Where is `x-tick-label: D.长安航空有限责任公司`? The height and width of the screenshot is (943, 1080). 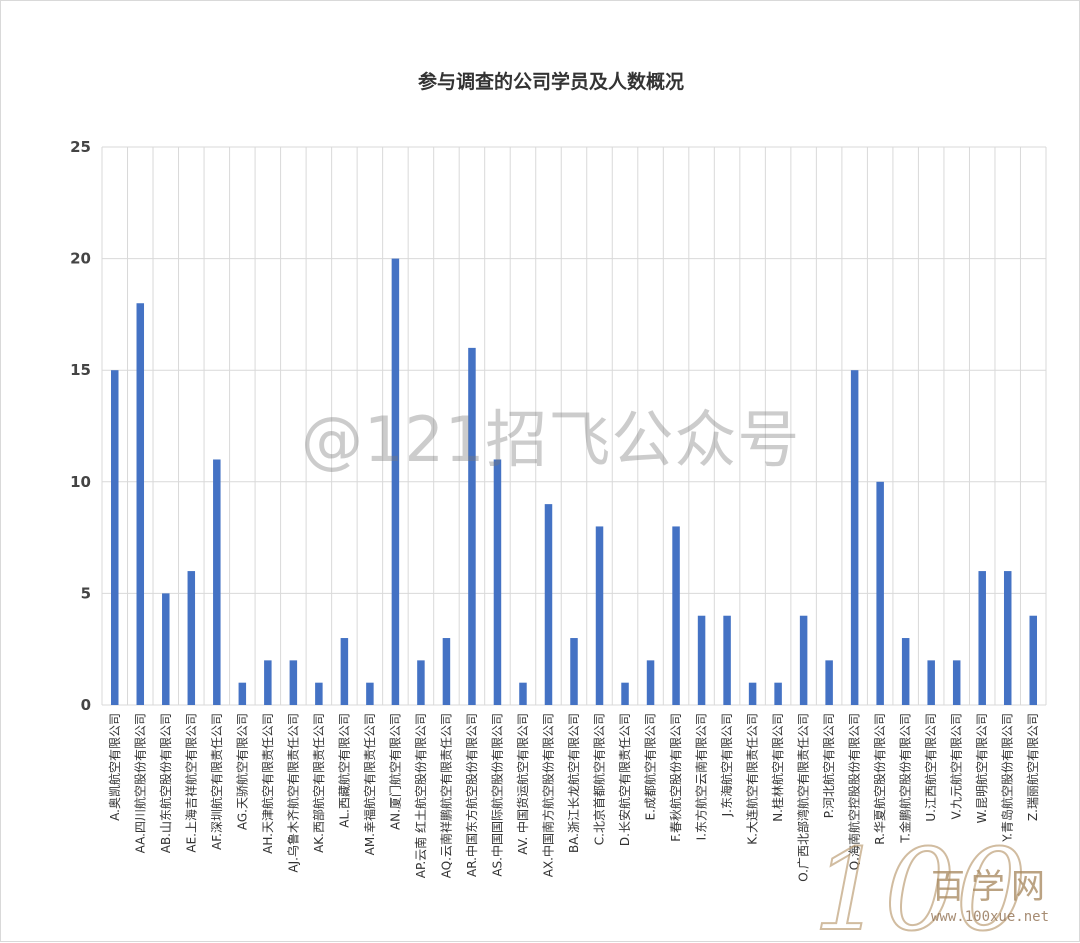
x-tick-label: D.长安航空有限责任公司 is located at coordinates (624, 779).